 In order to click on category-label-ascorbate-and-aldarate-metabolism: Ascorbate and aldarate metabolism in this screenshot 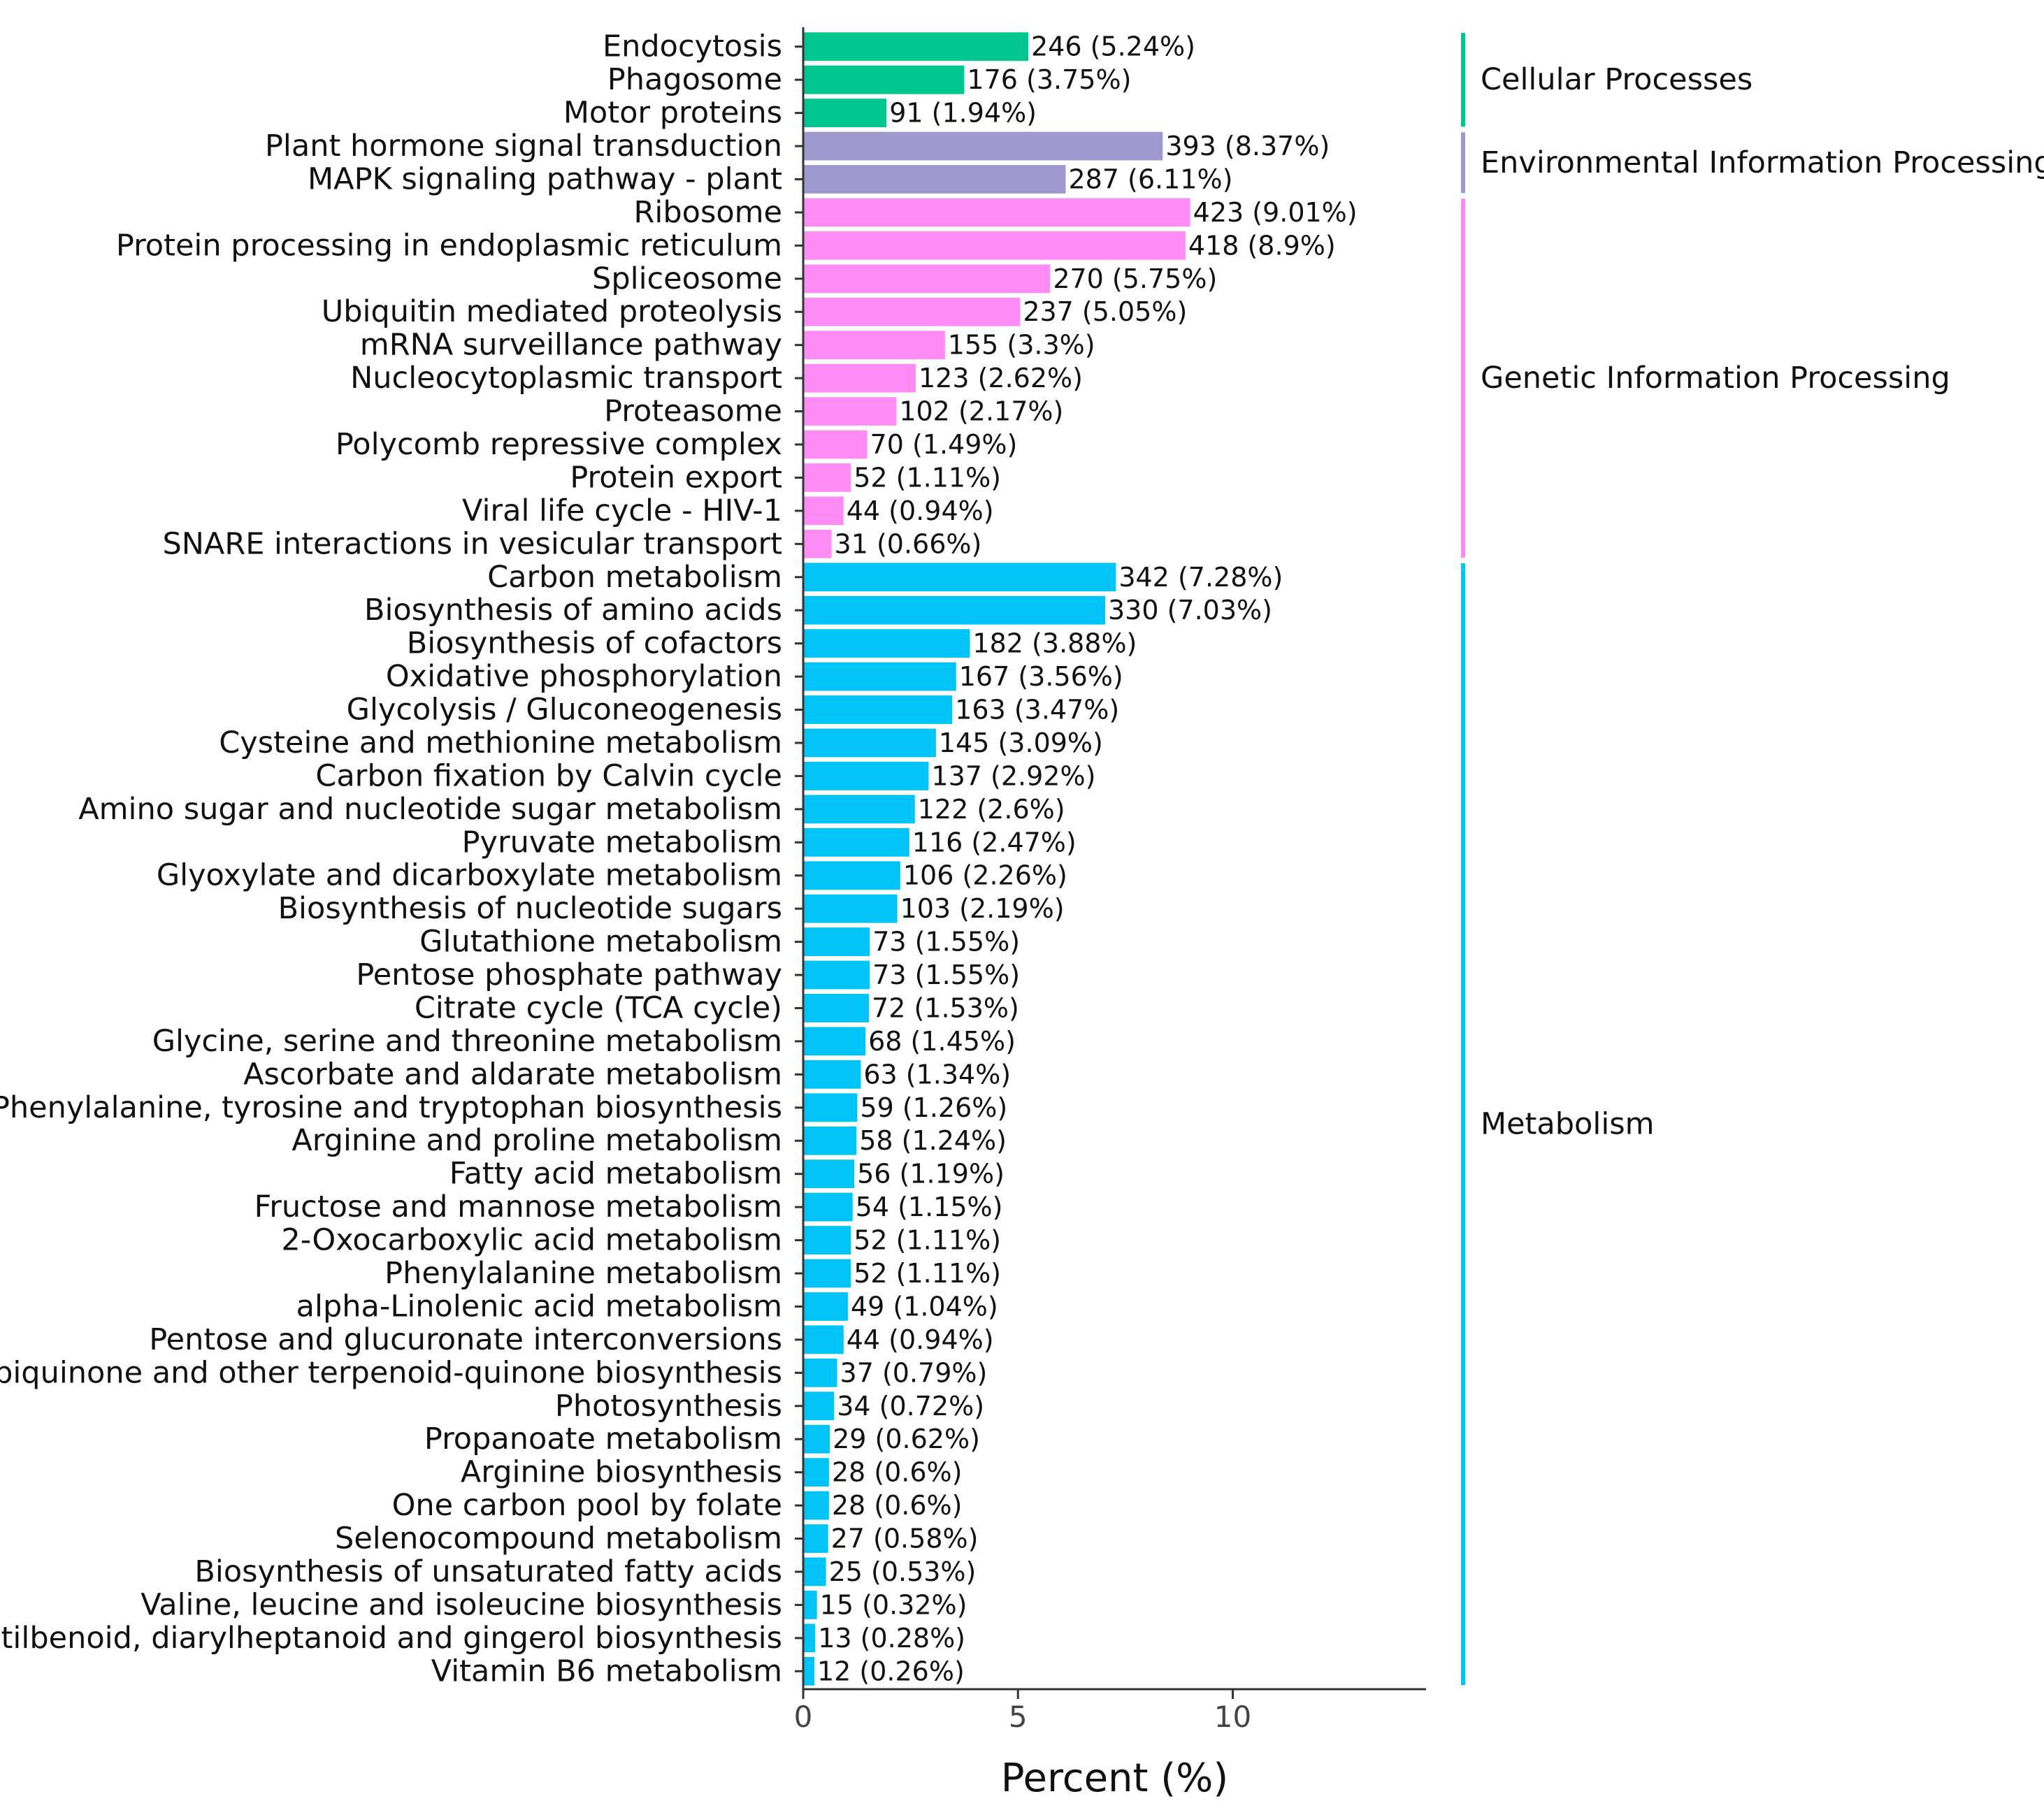, I will do `click(512, 1074)`.